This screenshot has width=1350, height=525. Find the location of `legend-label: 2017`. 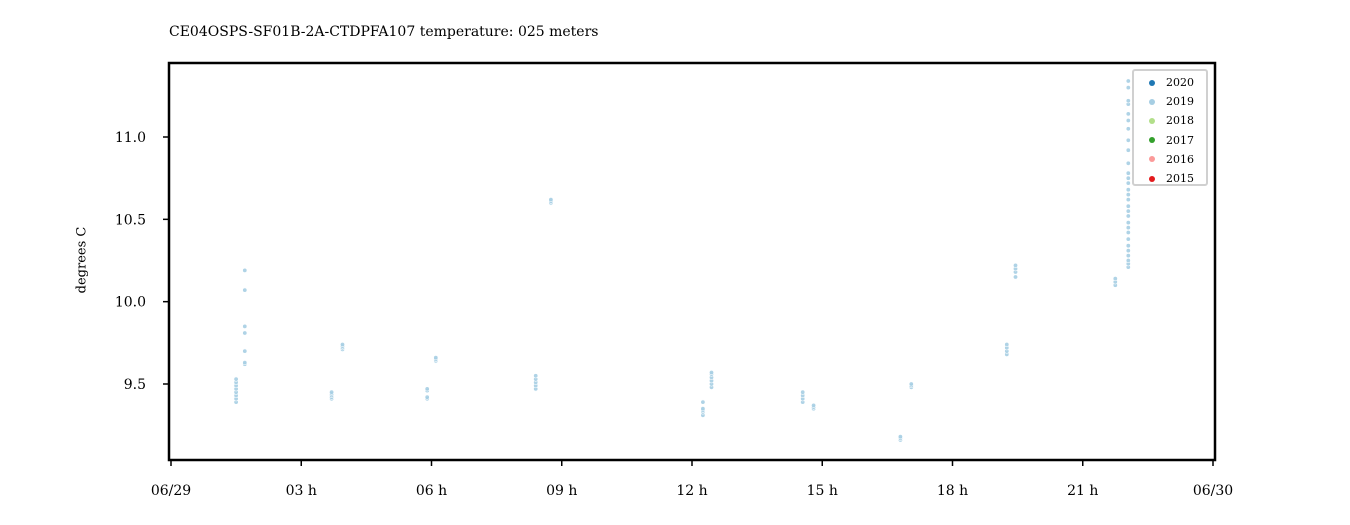

legend-label: 2017 is located at coordinates (1180, 140).